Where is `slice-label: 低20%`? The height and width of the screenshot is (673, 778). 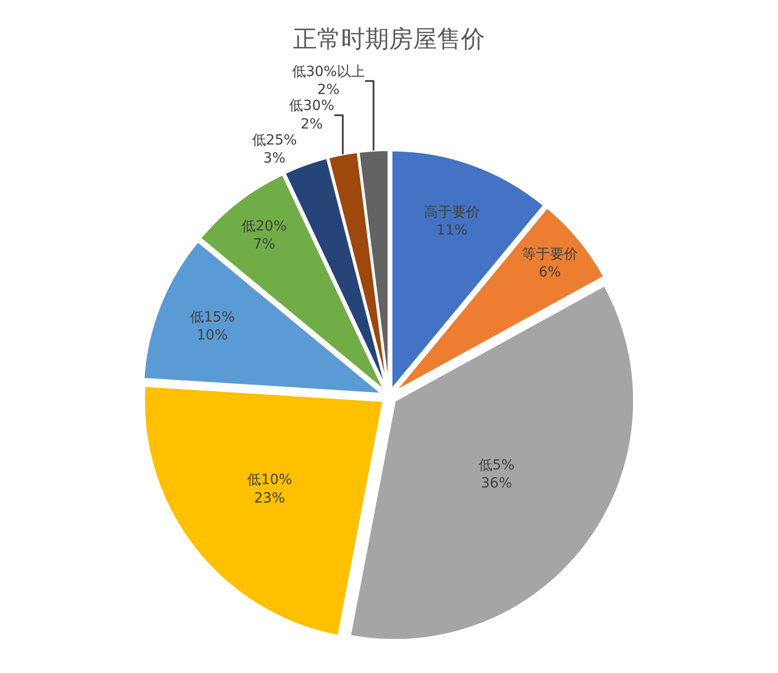
slice-label: 低20% is located at coordinates (264, 226).